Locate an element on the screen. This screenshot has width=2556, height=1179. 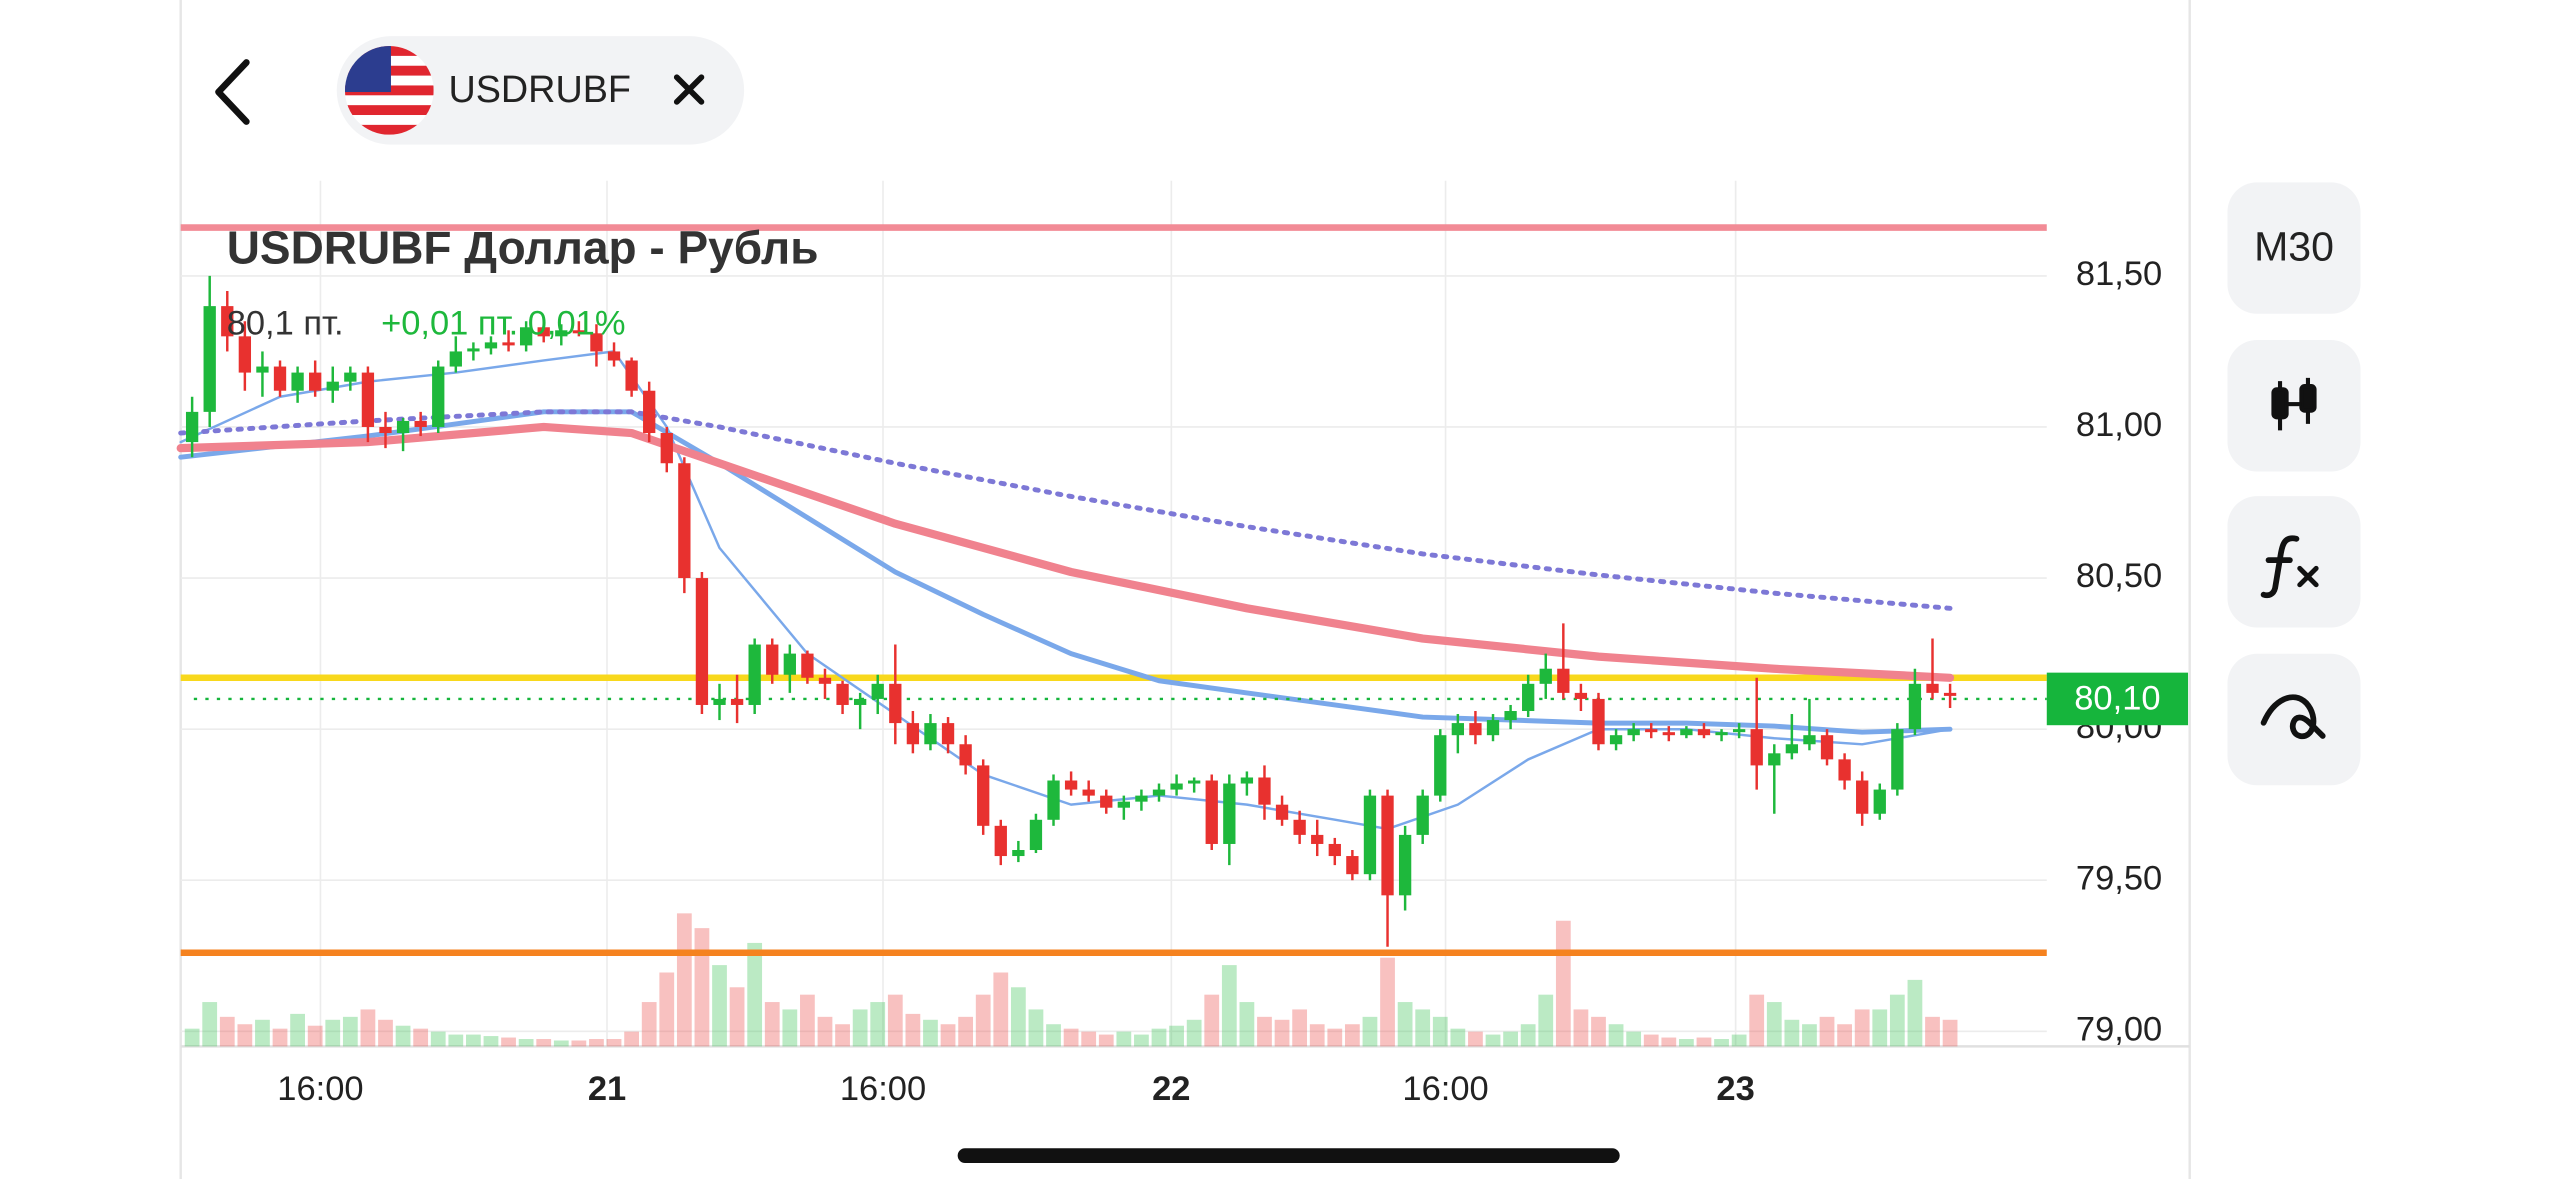
timeframe-button: M30 is located at coordinates (2294, 248).